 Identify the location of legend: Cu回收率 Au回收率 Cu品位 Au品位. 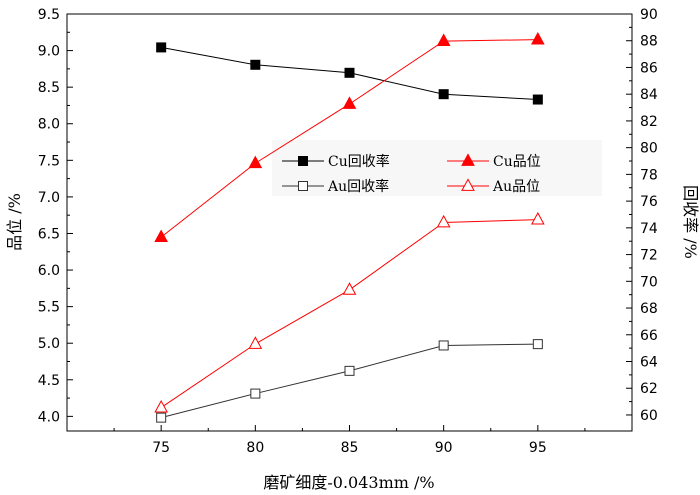
(411, 174).